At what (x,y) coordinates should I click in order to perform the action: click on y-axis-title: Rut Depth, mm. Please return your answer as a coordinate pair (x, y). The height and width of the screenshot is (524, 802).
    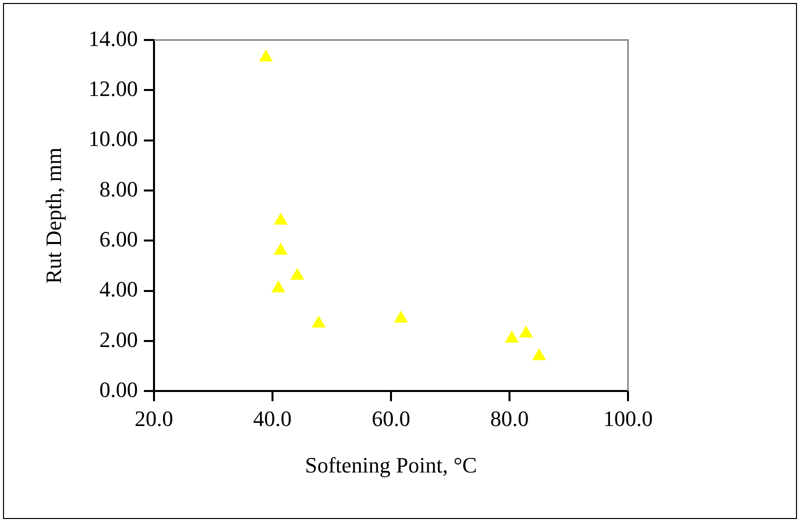
    Looking at the image, I should click on (53, 215).